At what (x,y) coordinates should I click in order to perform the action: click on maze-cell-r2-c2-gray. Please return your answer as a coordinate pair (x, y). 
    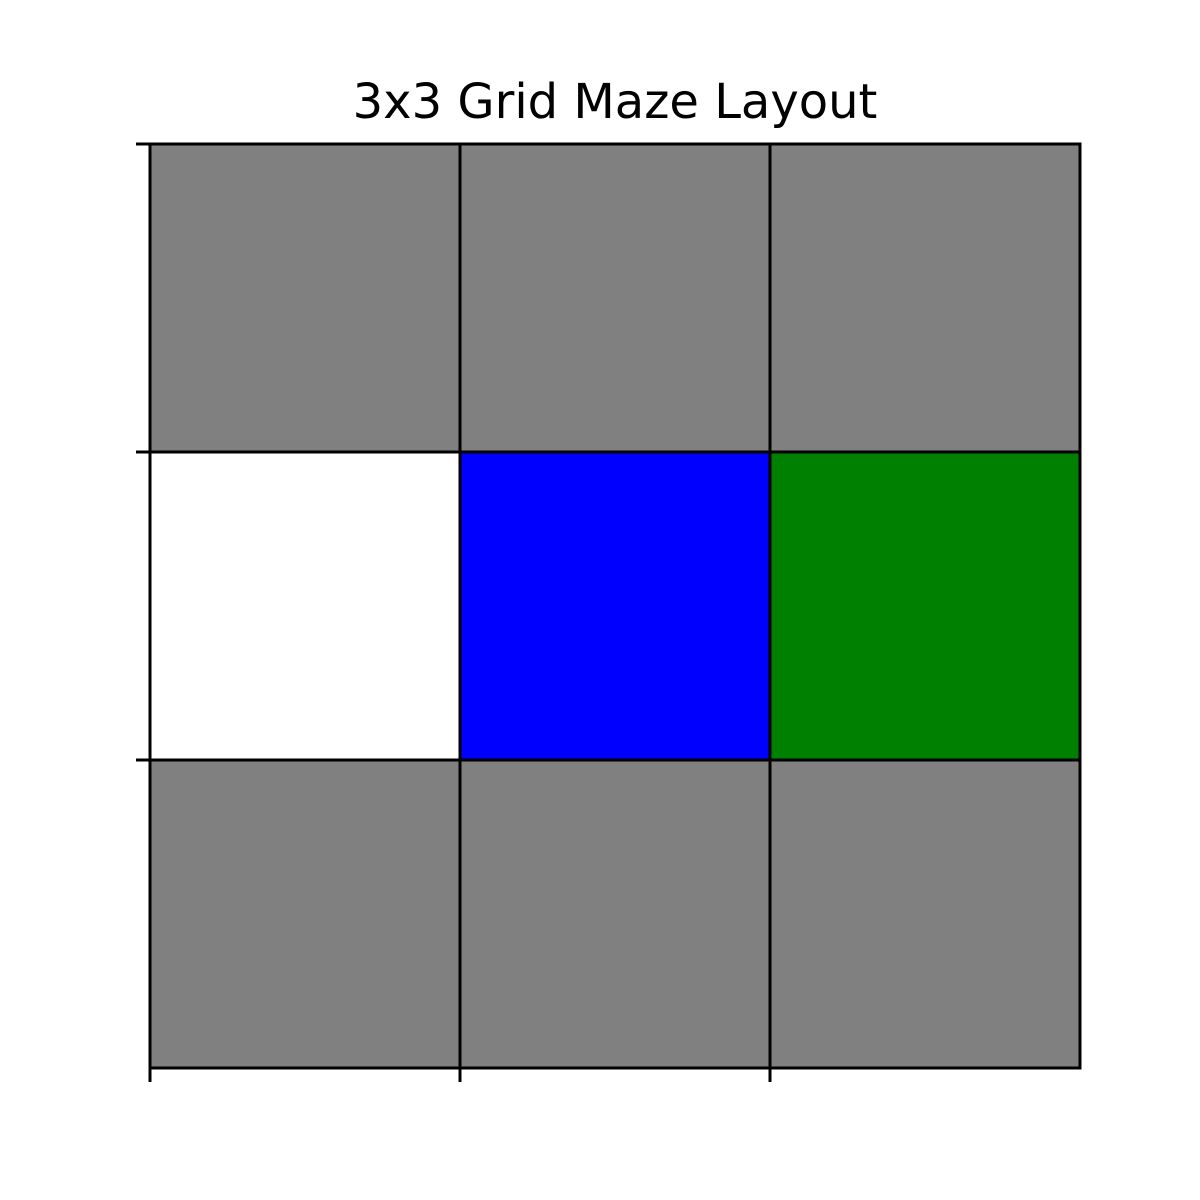
    Looking at the image, I should click on (925, 914).